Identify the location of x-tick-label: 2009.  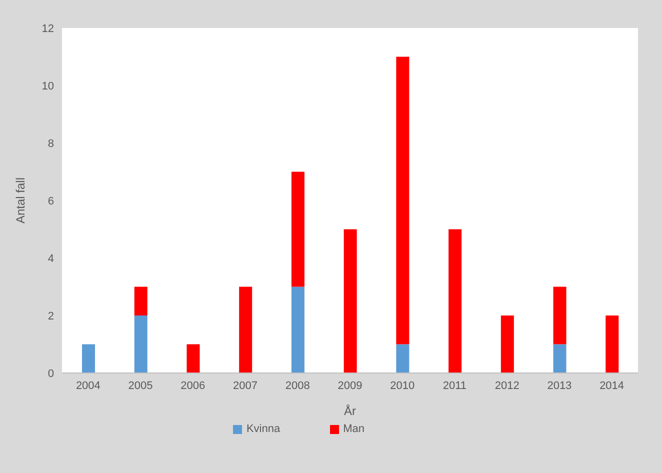
(350, 386).